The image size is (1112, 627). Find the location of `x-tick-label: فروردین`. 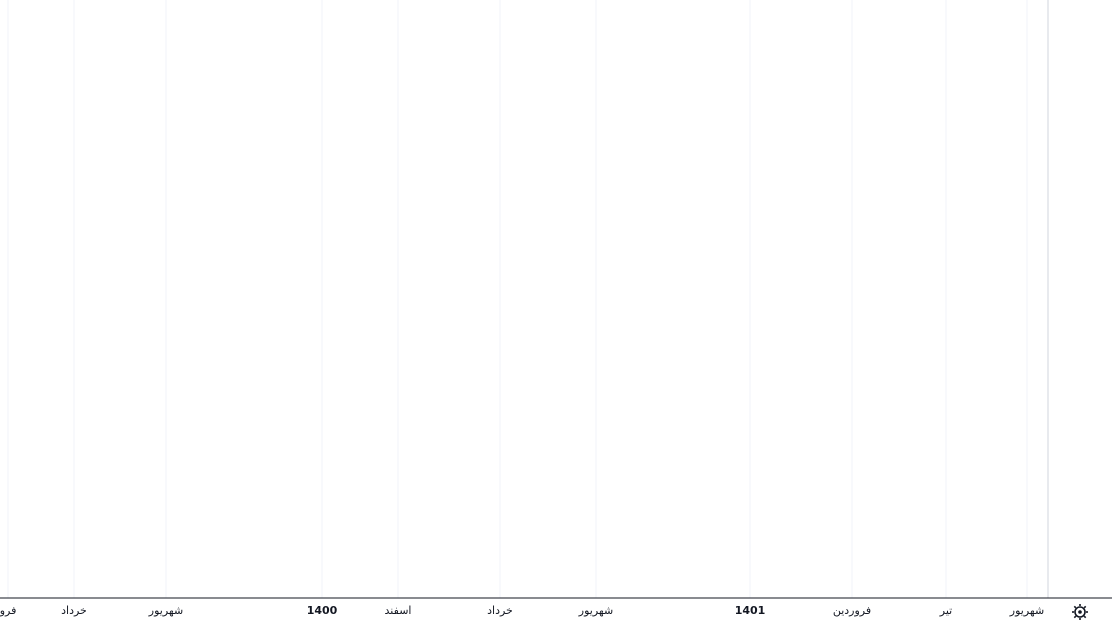

x-tick-label: فروردین is located at coordinates (852, 610).